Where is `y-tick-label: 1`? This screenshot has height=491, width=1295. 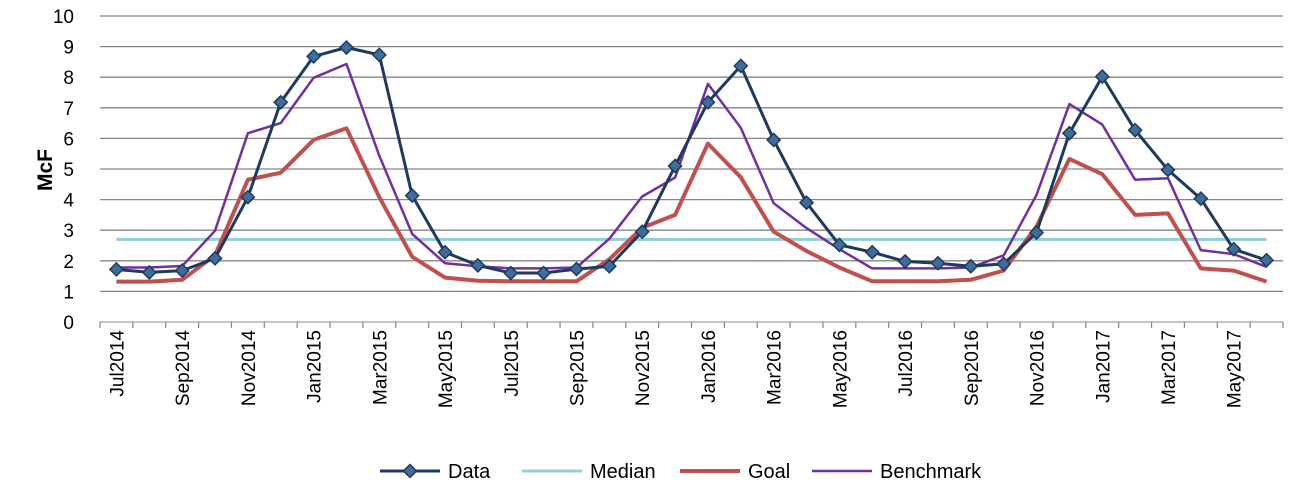 y-tick-label: 1 is located at coordinates (68, 292).